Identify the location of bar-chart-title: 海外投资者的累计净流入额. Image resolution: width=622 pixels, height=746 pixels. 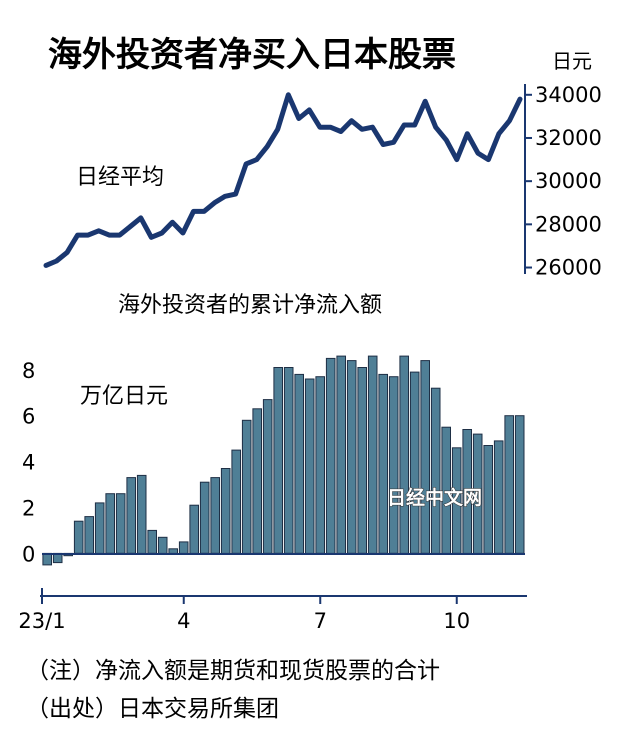
(250, 305).